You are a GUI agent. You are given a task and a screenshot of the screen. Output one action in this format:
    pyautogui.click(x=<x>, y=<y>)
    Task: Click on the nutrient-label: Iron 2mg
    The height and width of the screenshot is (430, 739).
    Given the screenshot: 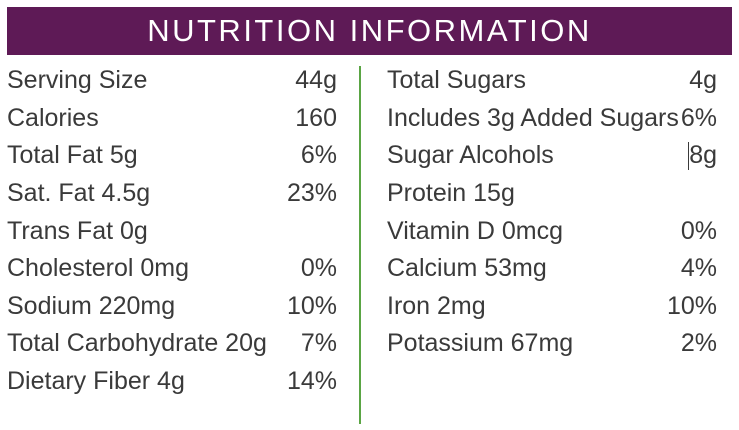 What is the action you would take?
    pyautogui.click(x=436, y=305)
    